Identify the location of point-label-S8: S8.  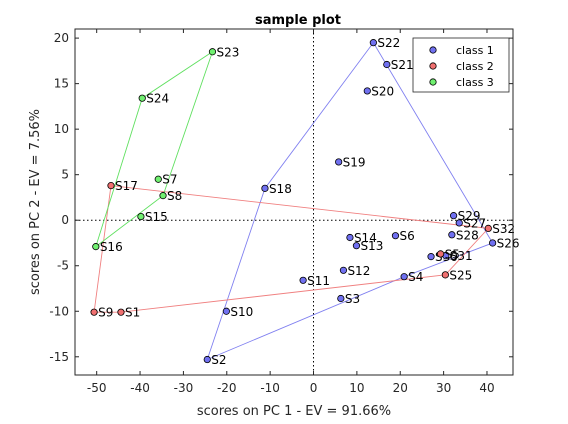
(174, 196).